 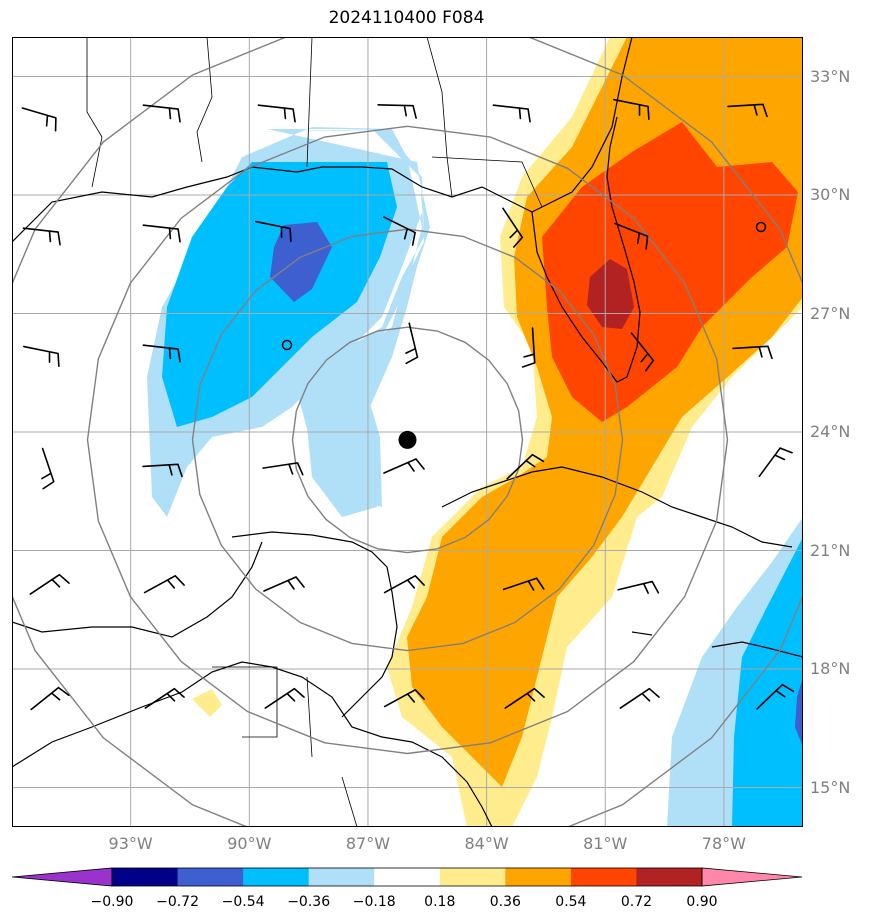 I want to click on central-america, so click(x=252, y=744).